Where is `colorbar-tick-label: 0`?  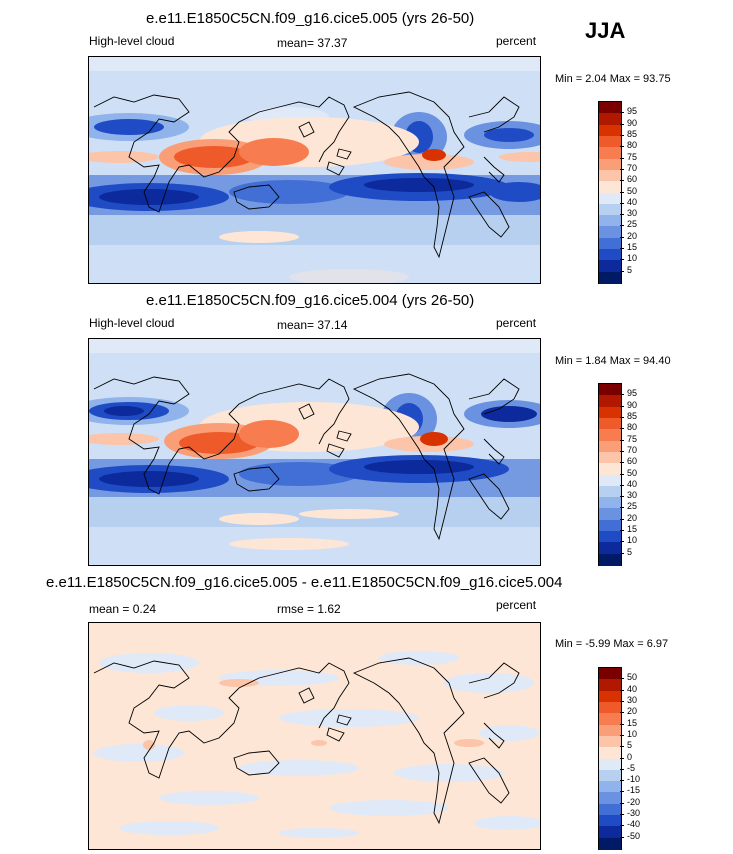 colorbar-tick-label: 0 is located at coordinates (630, 756).